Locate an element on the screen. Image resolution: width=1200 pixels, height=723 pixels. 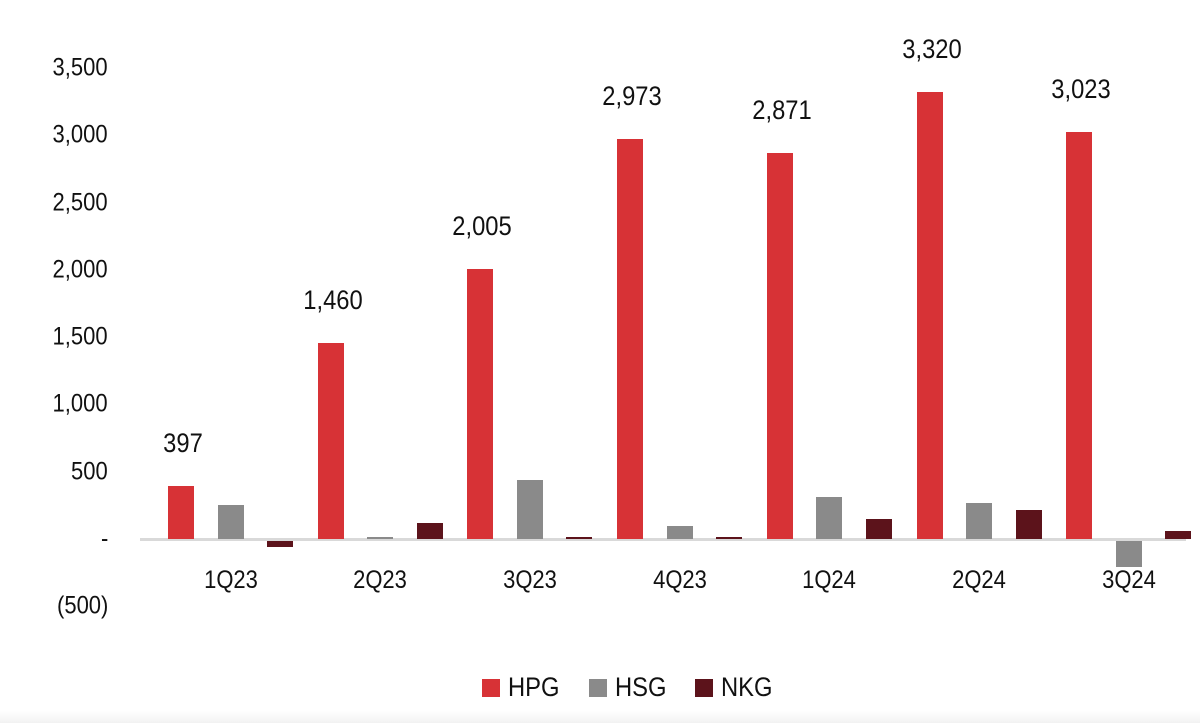
bar-nkg-1q23 is located at coordinates (280, 544).